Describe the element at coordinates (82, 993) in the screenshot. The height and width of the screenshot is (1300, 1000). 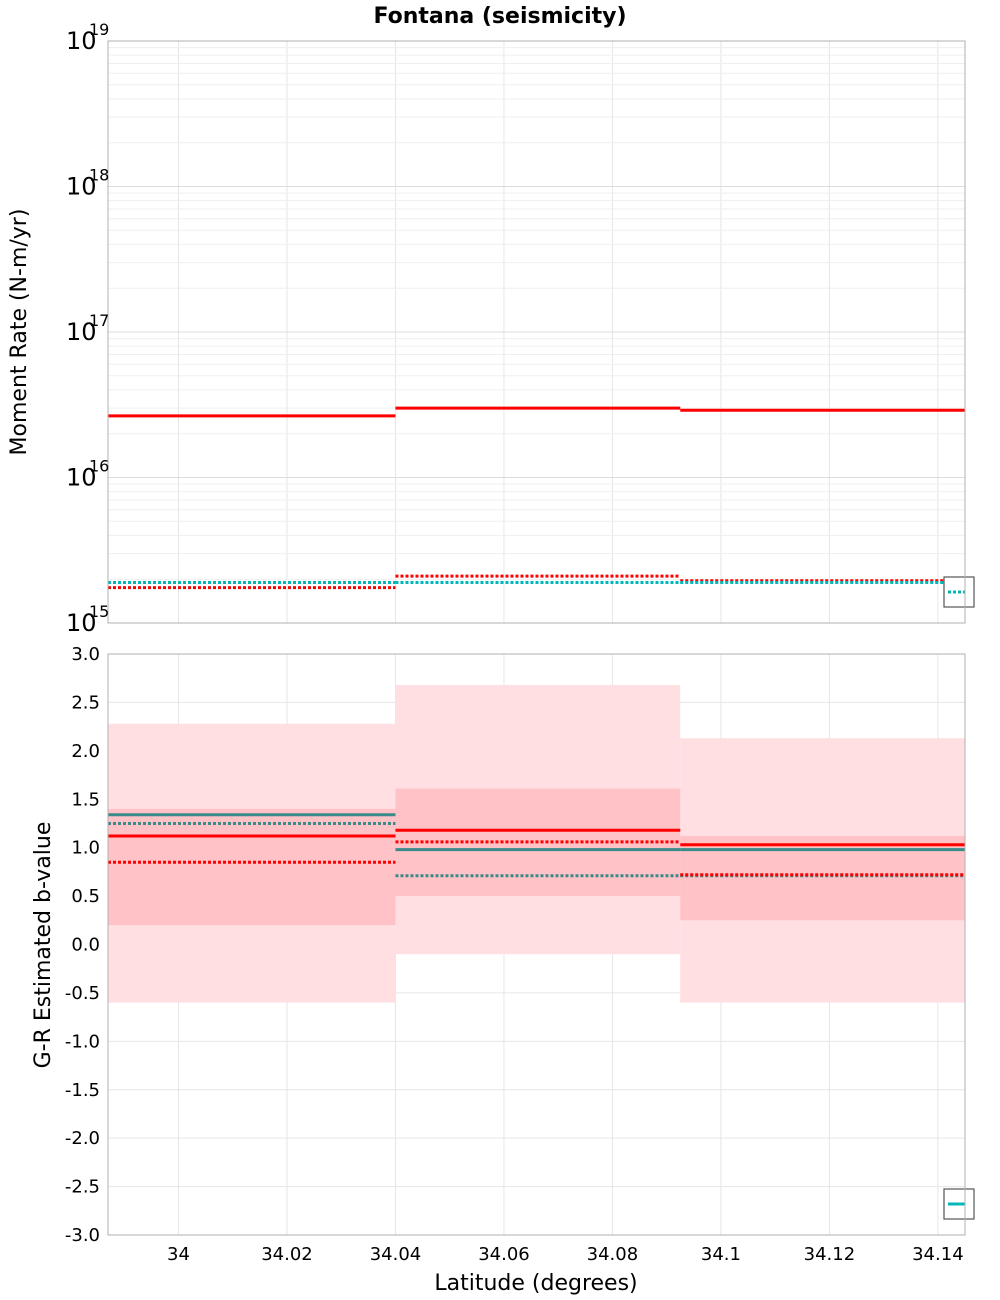
I see `y-tick-label: -0.5` at that location.